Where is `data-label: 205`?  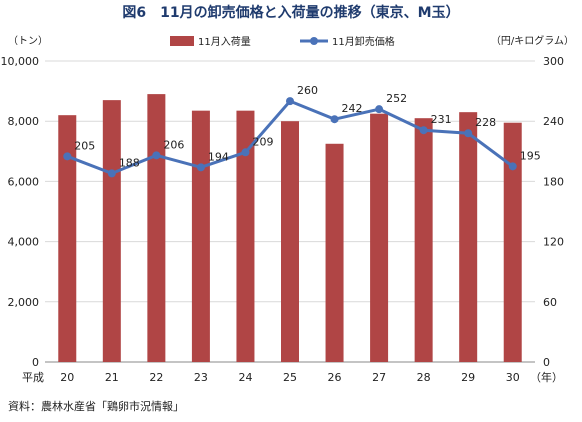
data-label: 205 is located at coordinates (84, 145).